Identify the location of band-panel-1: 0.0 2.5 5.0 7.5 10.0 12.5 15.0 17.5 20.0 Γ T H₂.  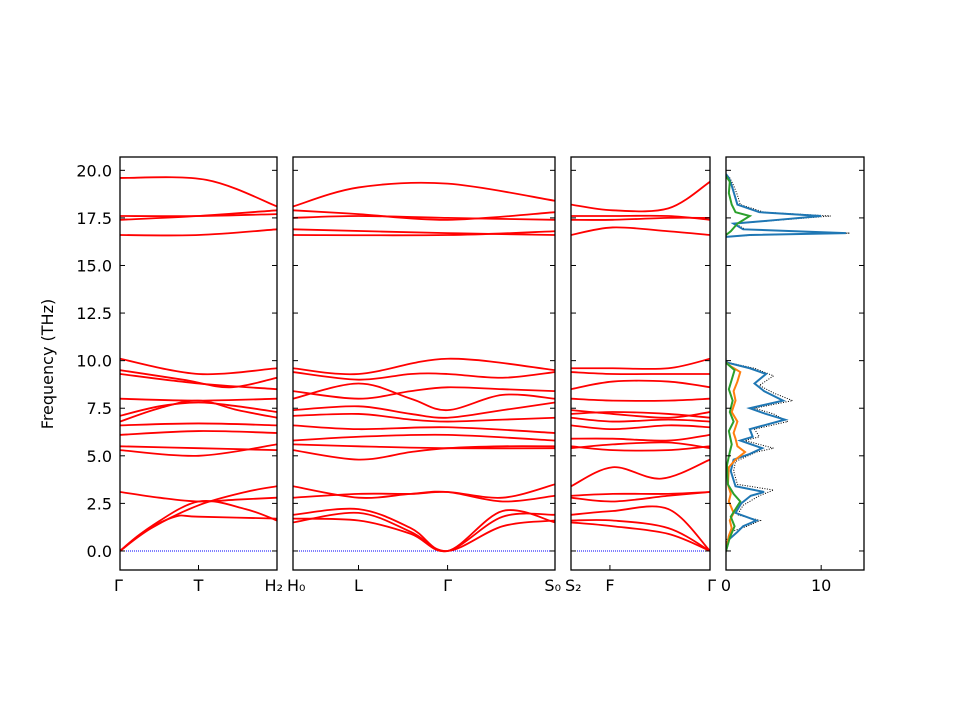
(179, 375).